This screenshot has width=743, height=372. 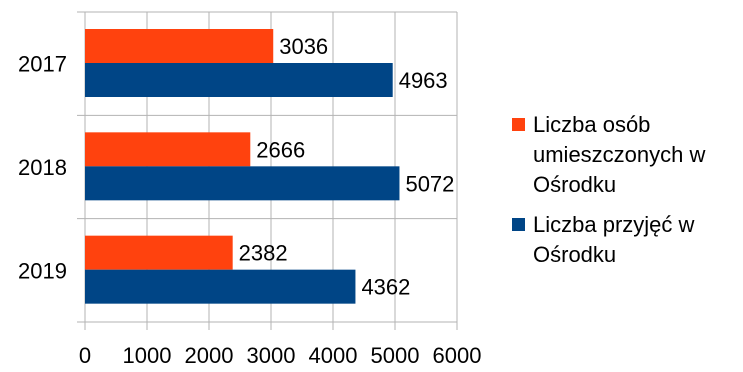 I want to click on legend-label-0: Liczba osób umieszczonych w Ośrodku, so click(x=619, y=154).